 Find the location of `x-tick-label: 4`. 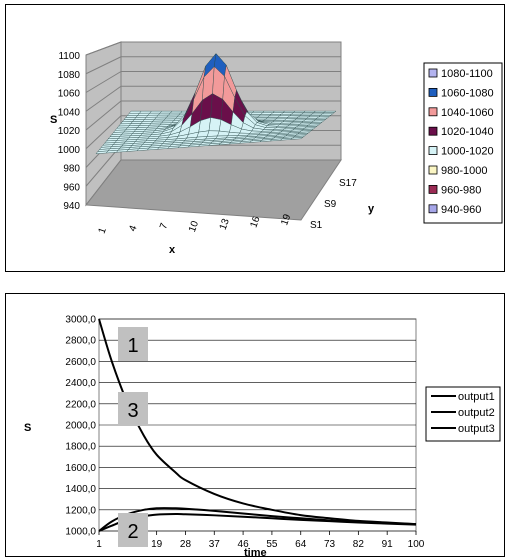

x-tick-label: 4 is located at coordinates (133, 228).